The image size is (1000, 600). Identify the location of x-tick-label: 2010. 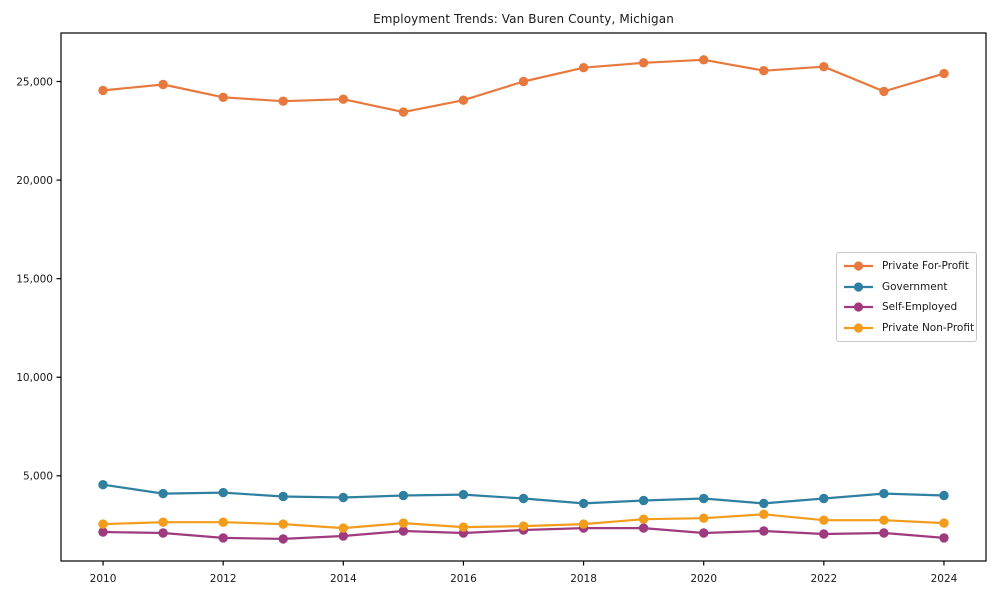
(103, 579).